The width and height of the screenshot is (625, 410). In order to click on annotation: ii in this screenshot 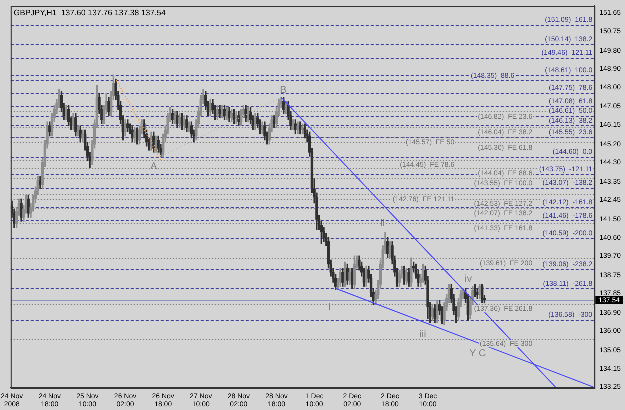, I will do `click(382, 224)`.